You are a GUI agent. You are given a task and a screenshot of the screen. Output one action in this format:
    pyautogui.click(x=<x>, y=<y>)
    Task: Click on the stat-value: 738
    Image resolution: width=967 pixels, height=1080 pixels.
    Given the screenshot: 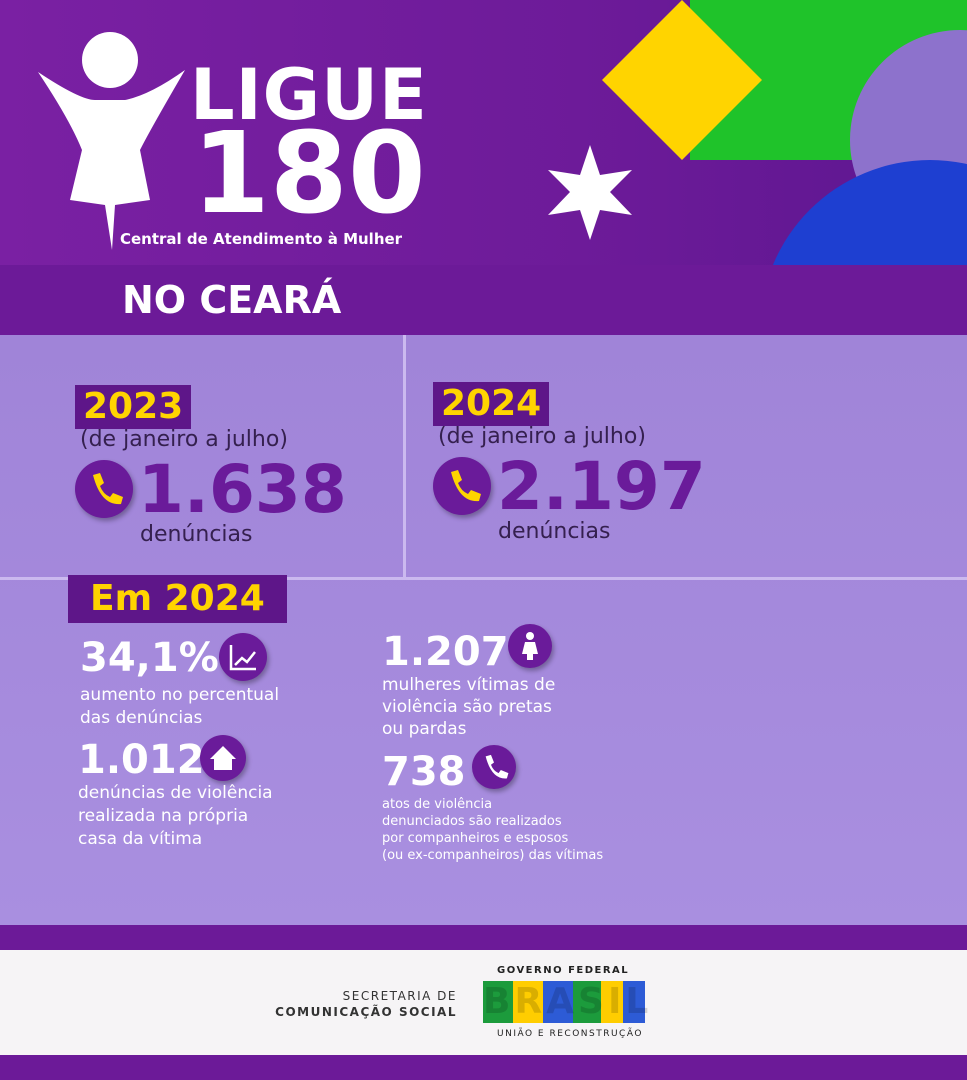 What is the action you would take?
    pyautogui.click(x=424, y=772)
    